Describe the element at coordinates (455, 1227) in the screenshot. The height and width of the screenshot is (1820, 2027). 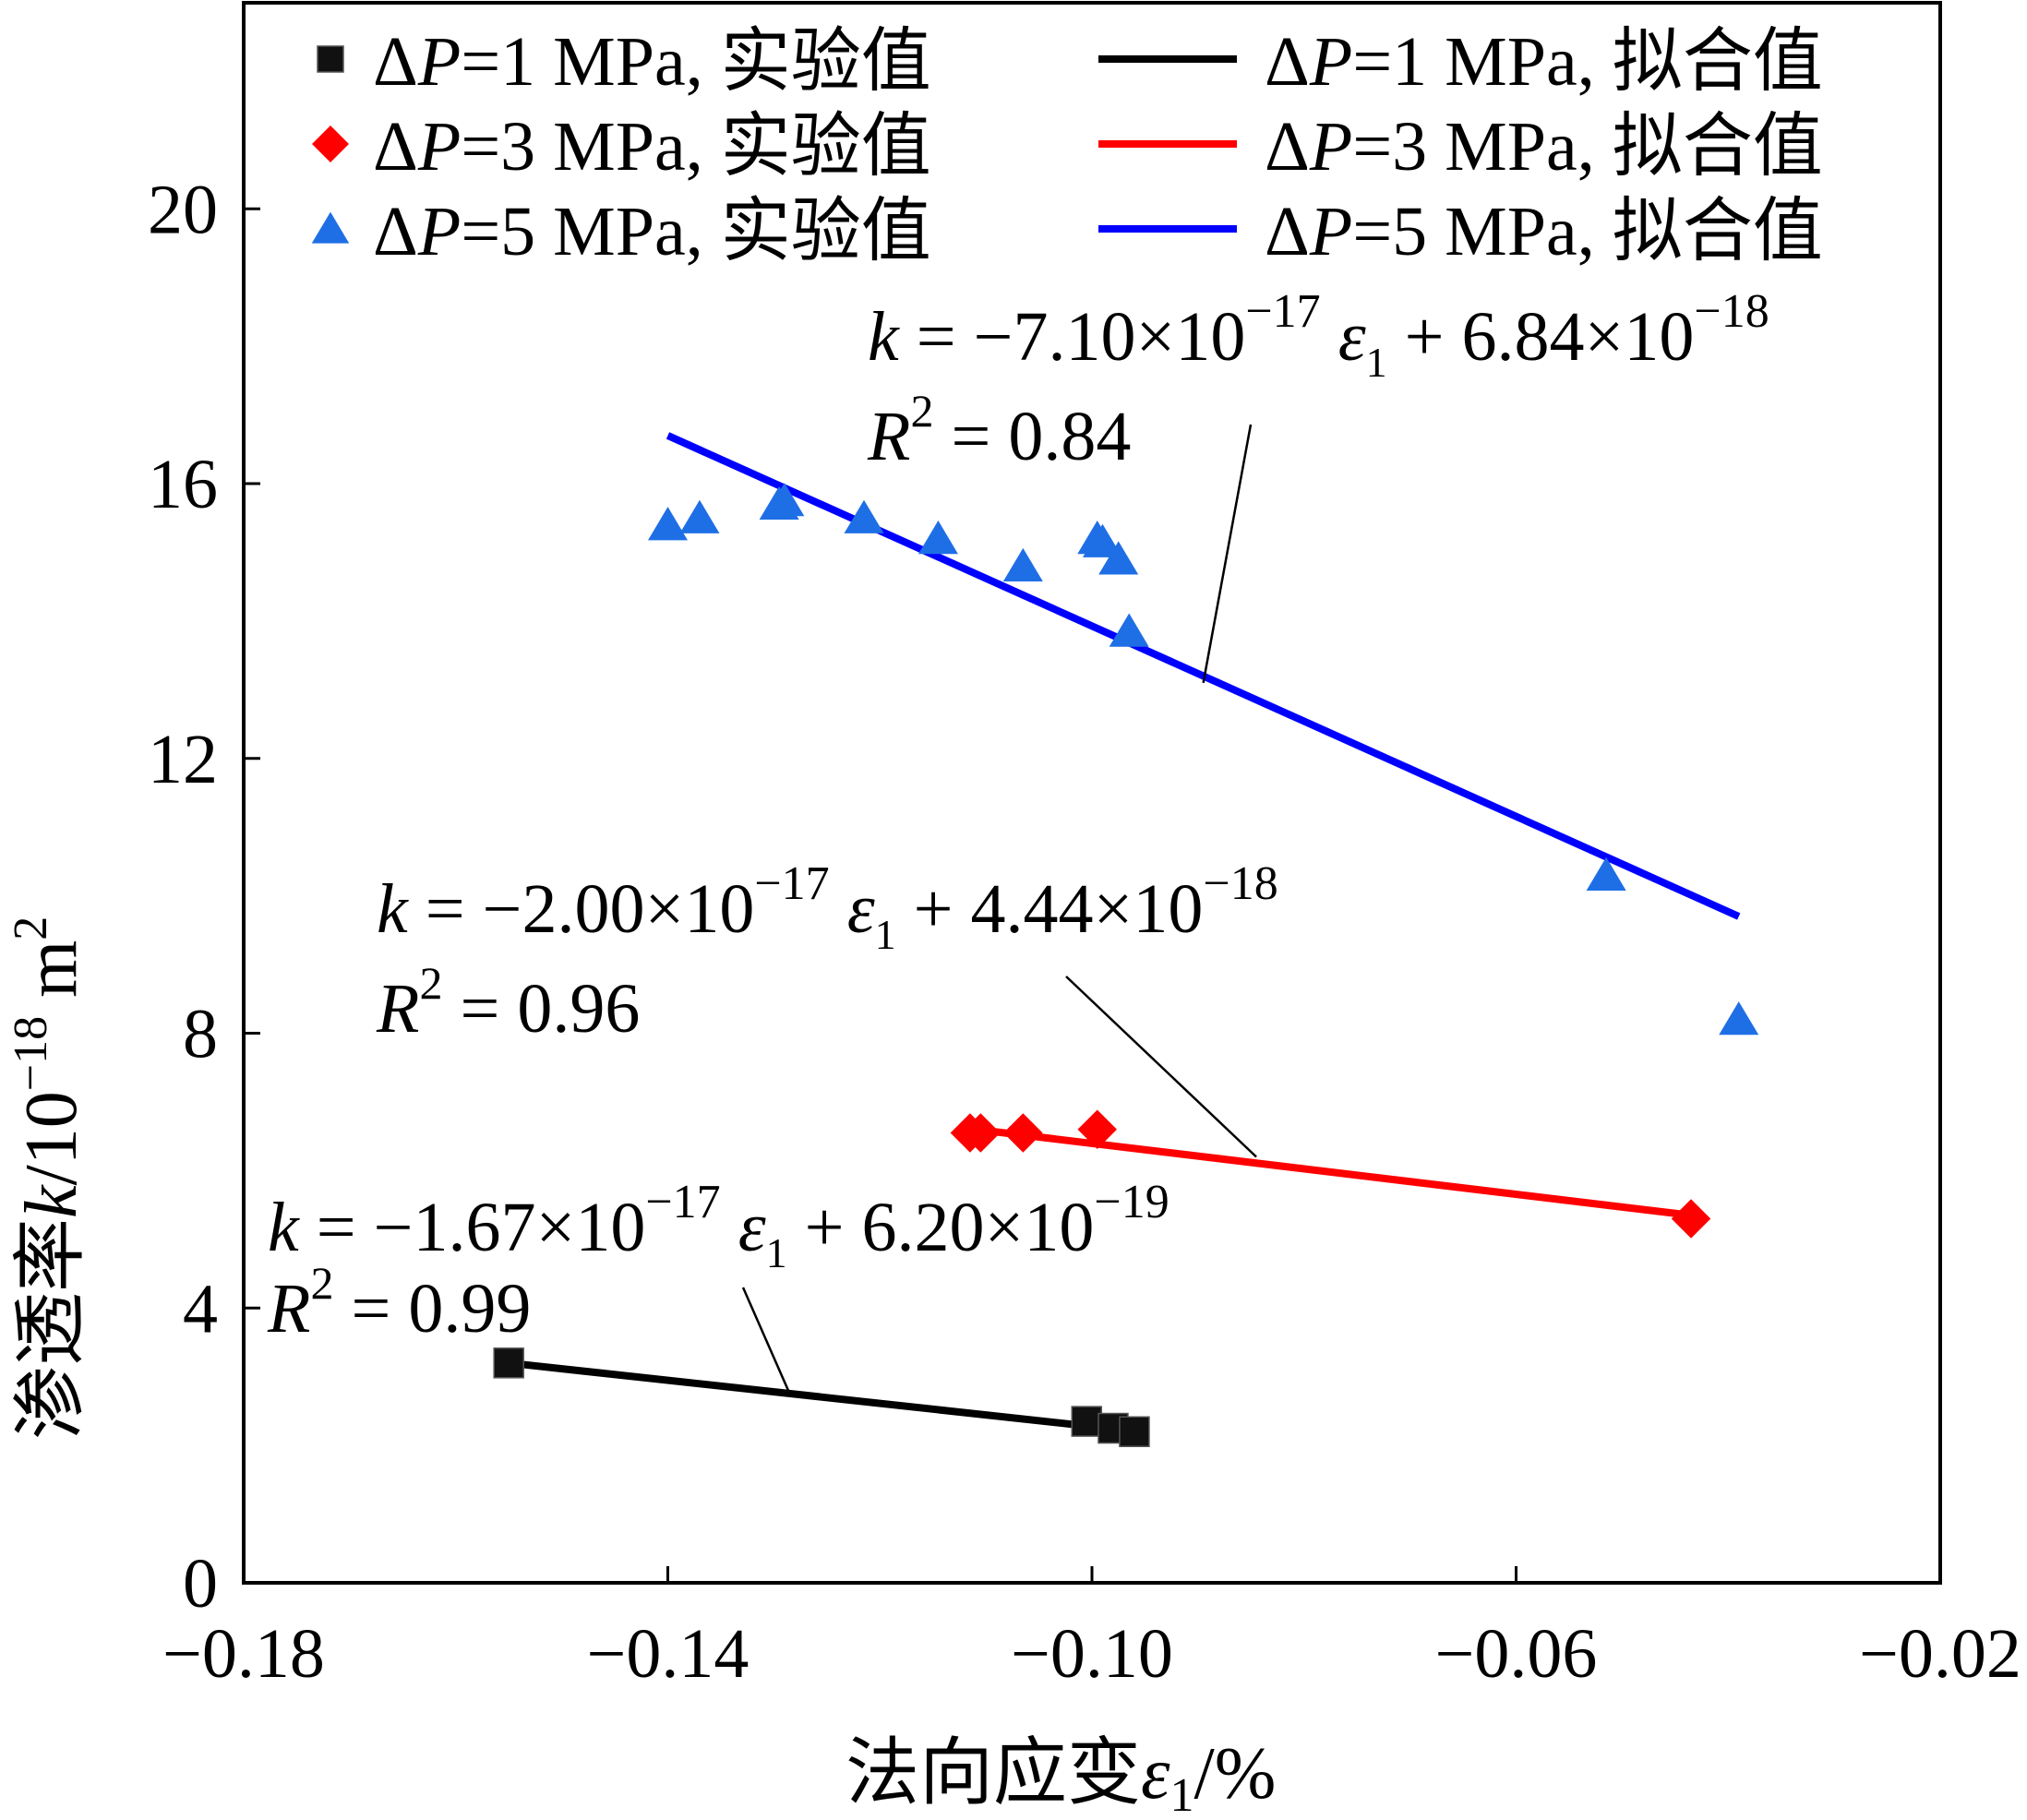
I see `eq-coef: −1.67` at that location.